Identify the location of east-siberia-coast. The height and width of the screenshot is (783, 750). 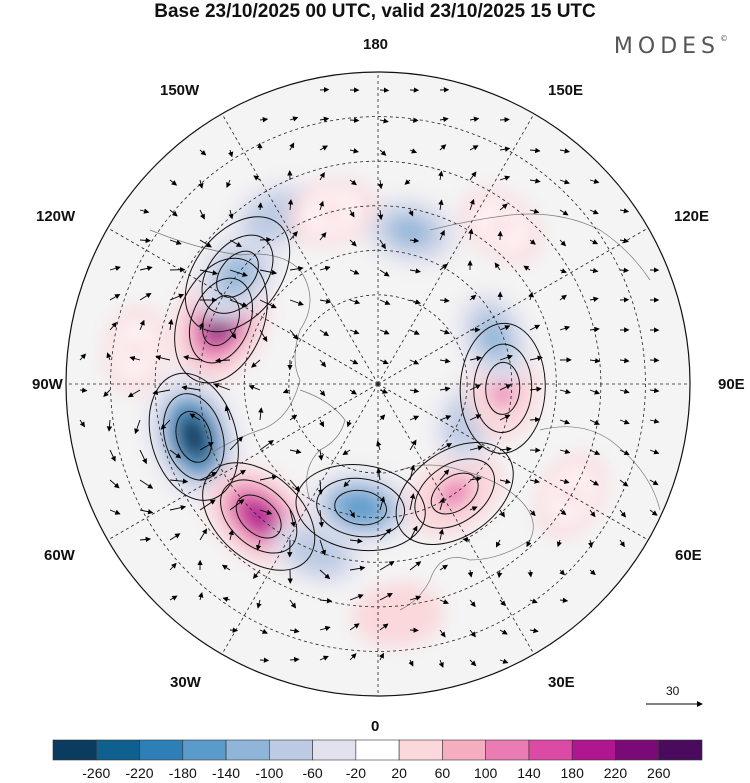
(540, 247).